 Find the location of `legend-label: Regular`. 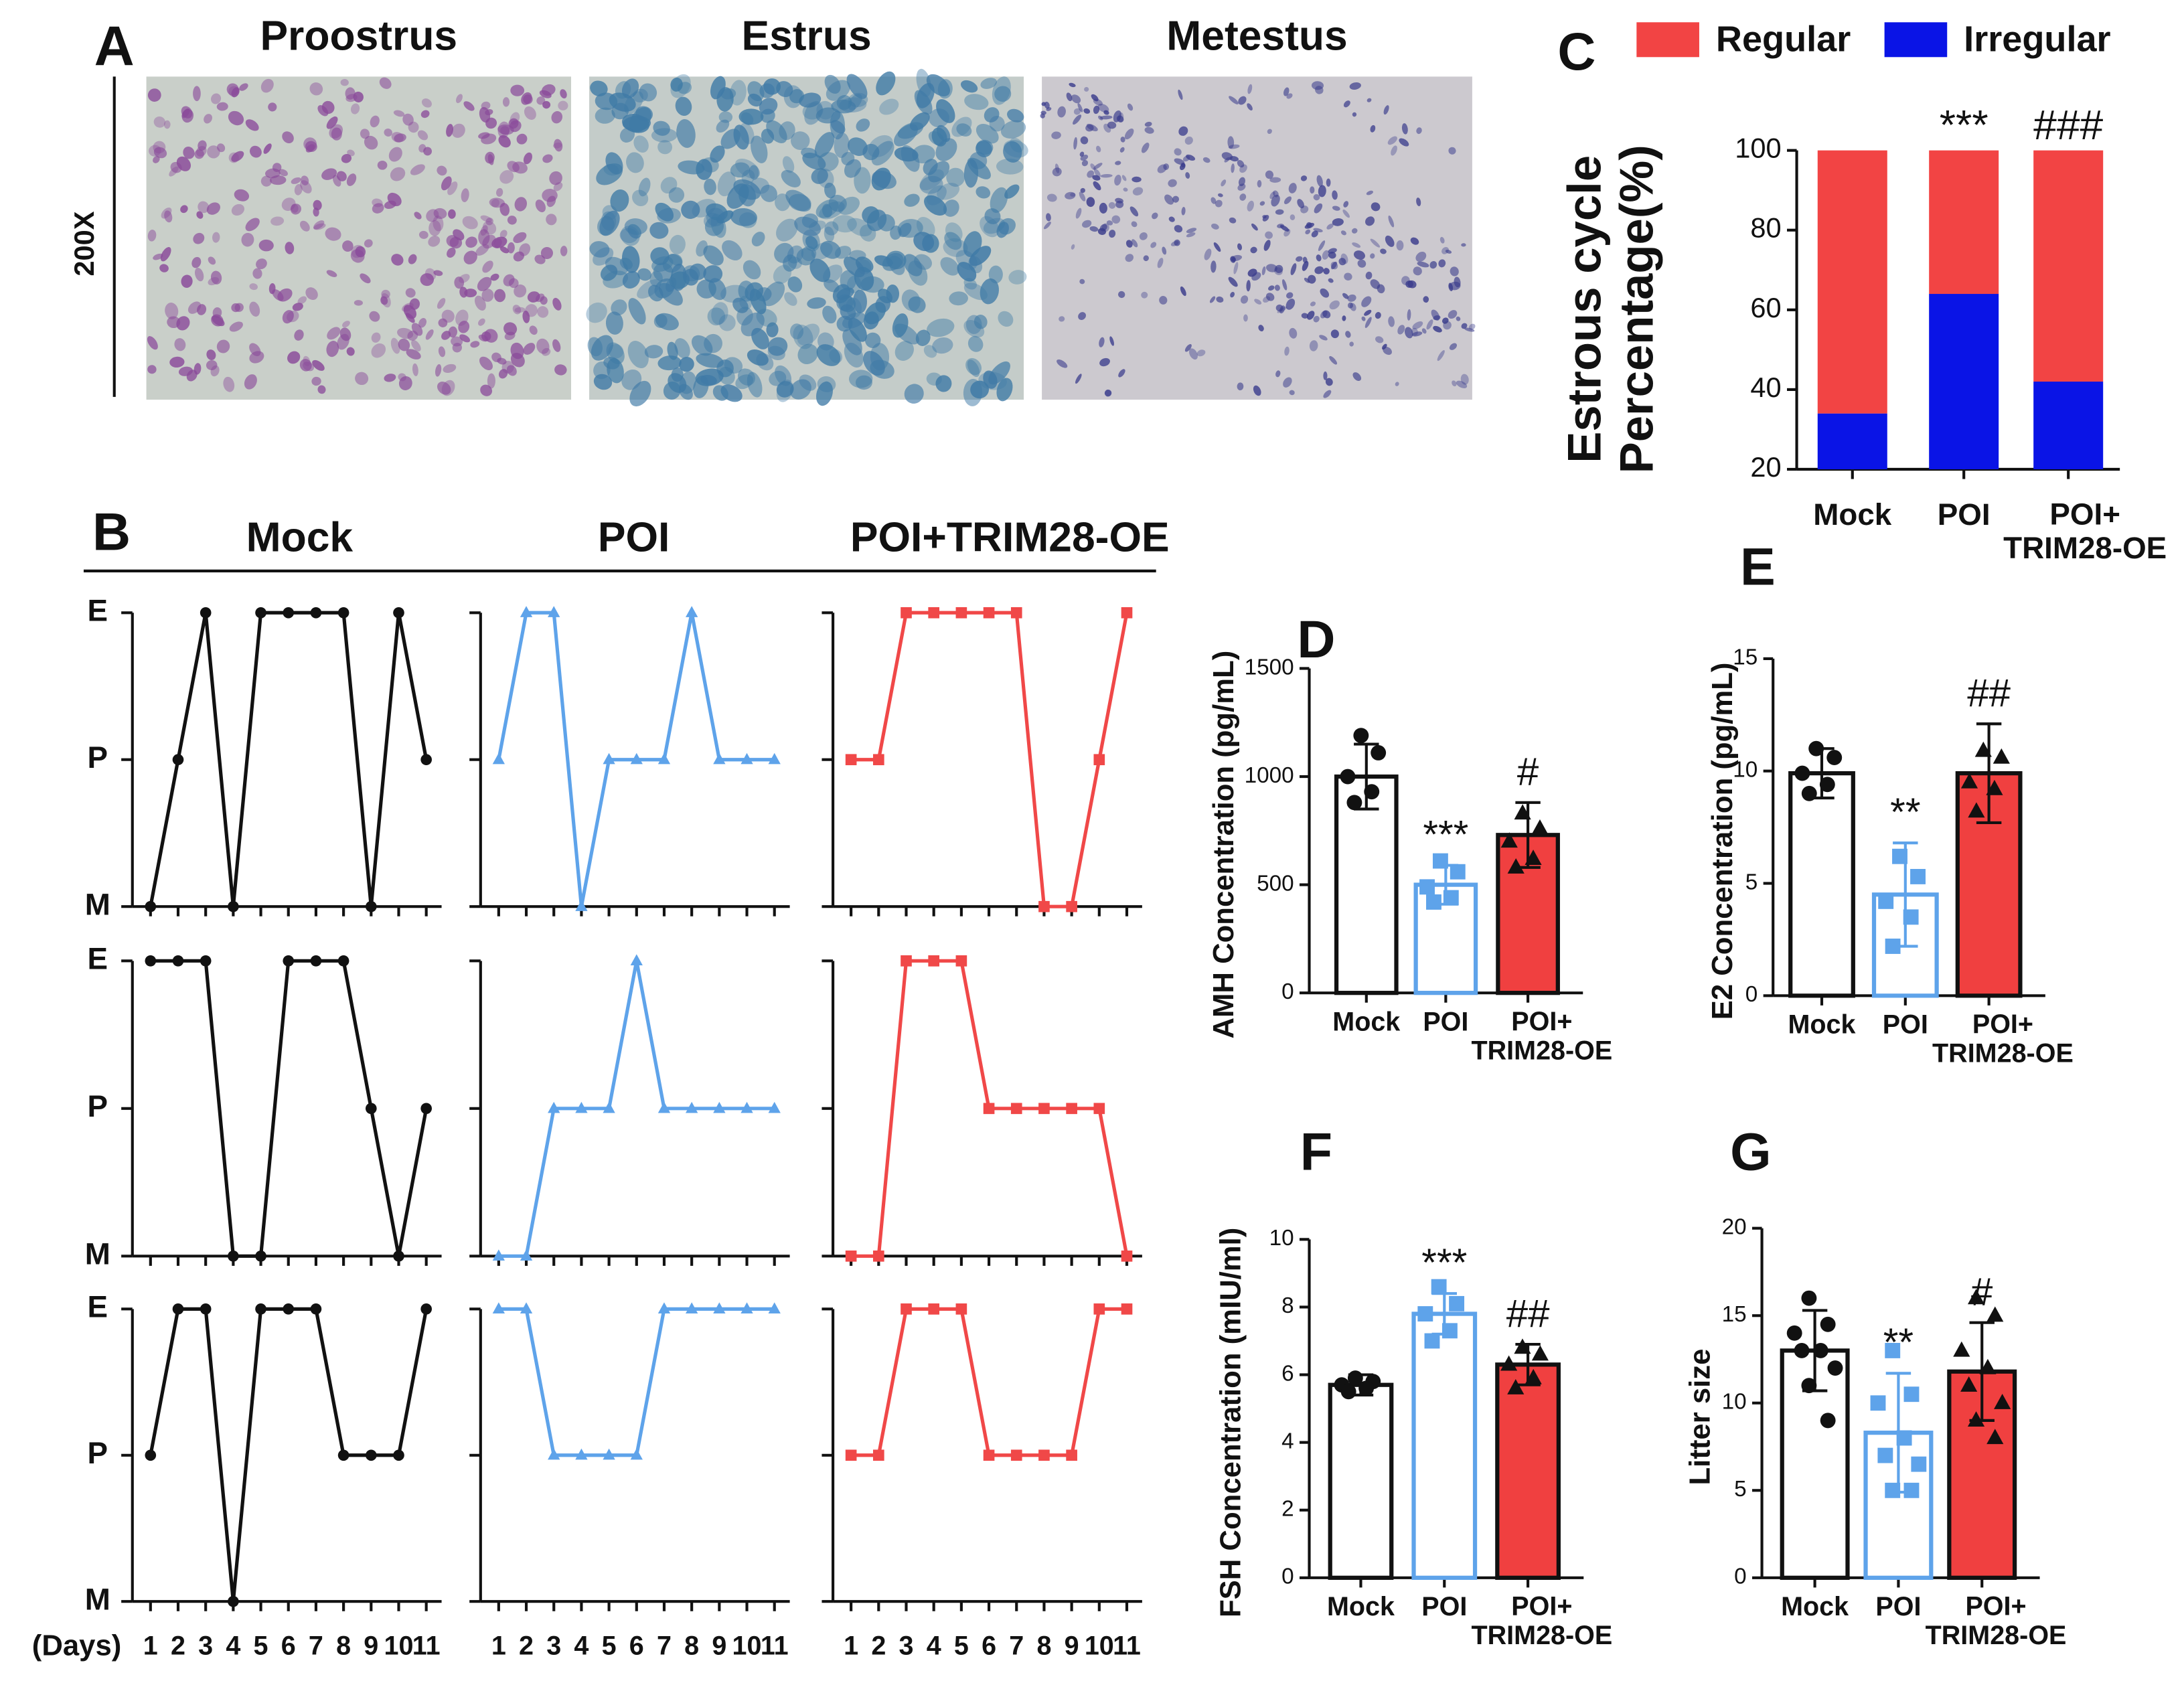

legend-label: Regular is located at coordinates (1783, 39).